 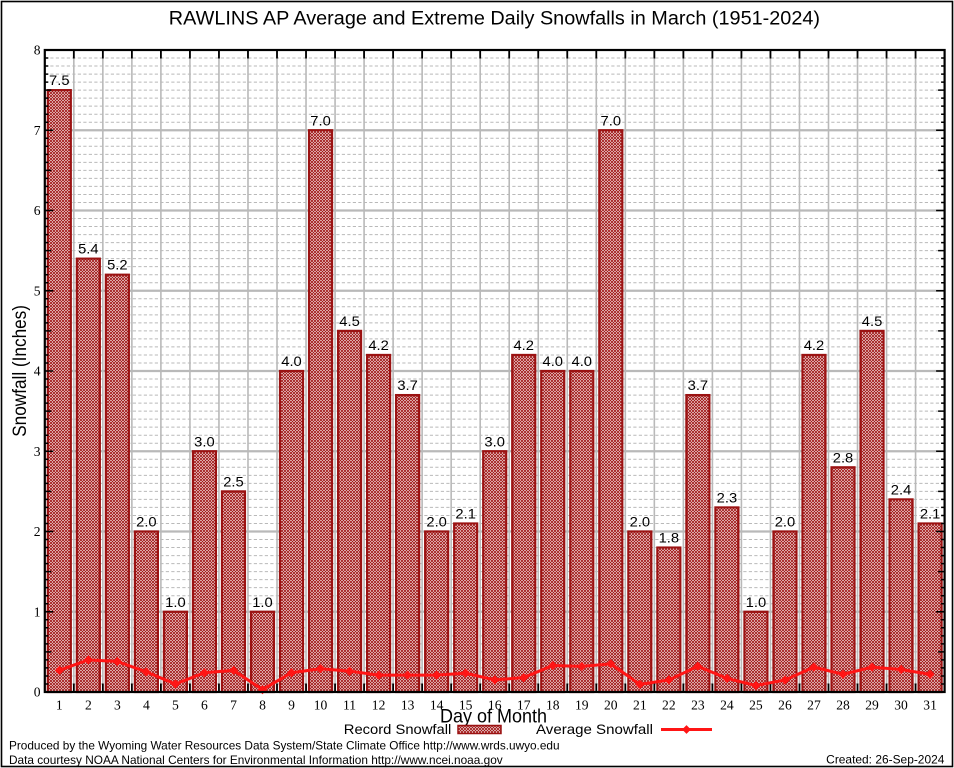 What do you see at coordinates (59, 81) in the screenshot?
I see `svg-text: 7.5` at bounding box center [59, 81].